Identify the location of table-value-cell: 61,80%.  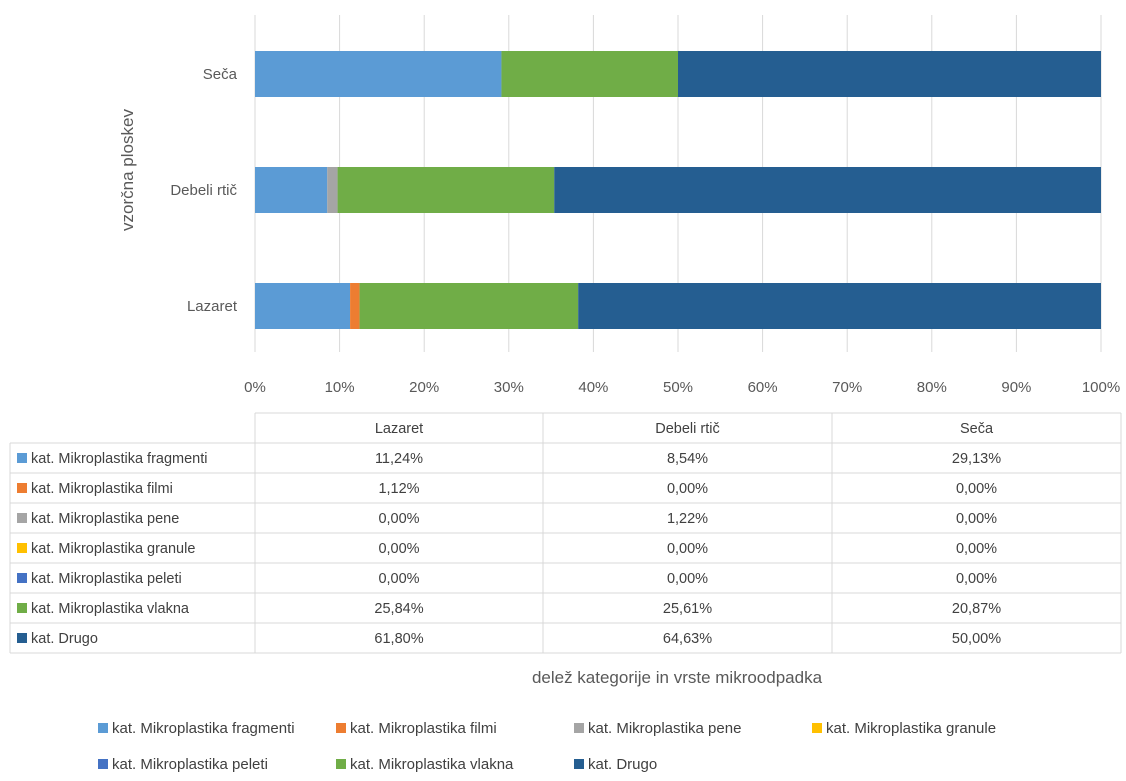
(398, 639).